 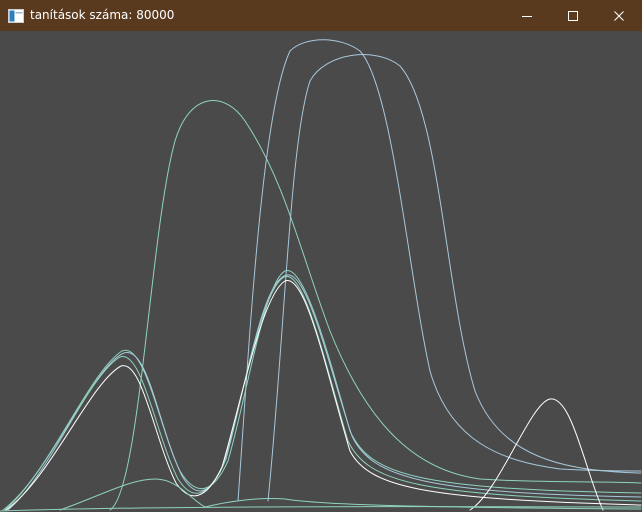 I want to click on minimize-button, so click(x=527, y=15).